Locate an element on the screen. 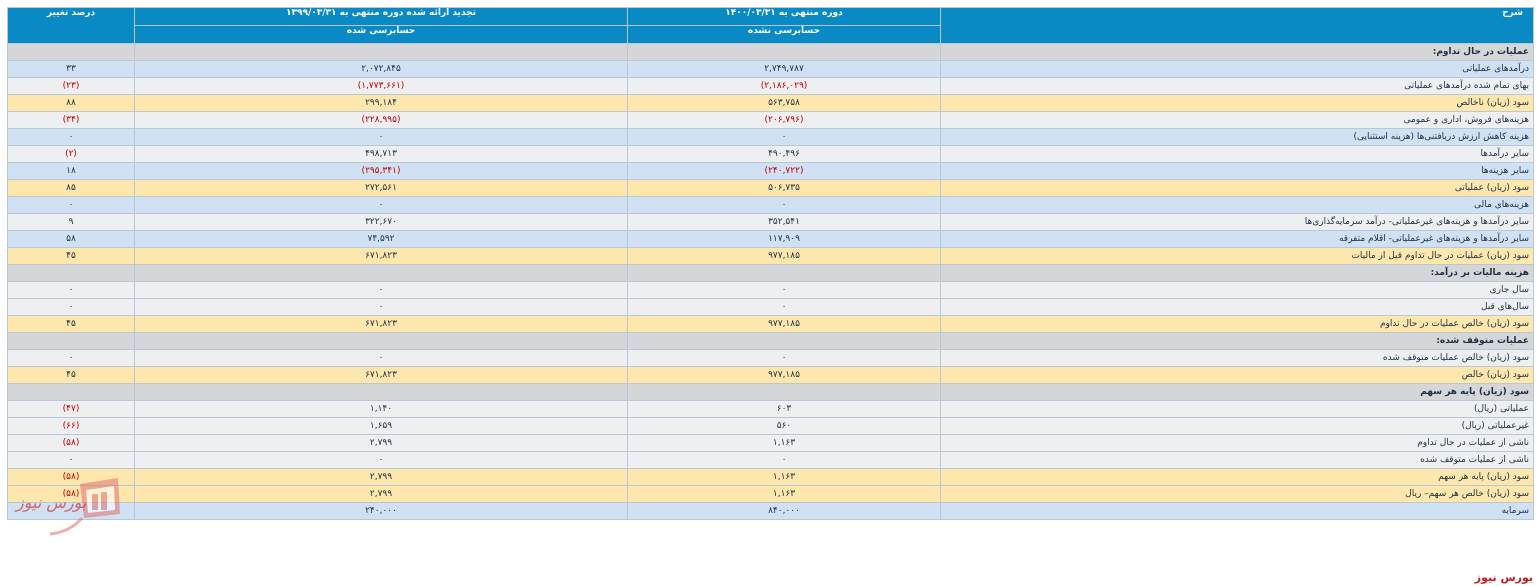  section-row: سود (زیان) پایه هر سهم is located at coordinates (770, 392).